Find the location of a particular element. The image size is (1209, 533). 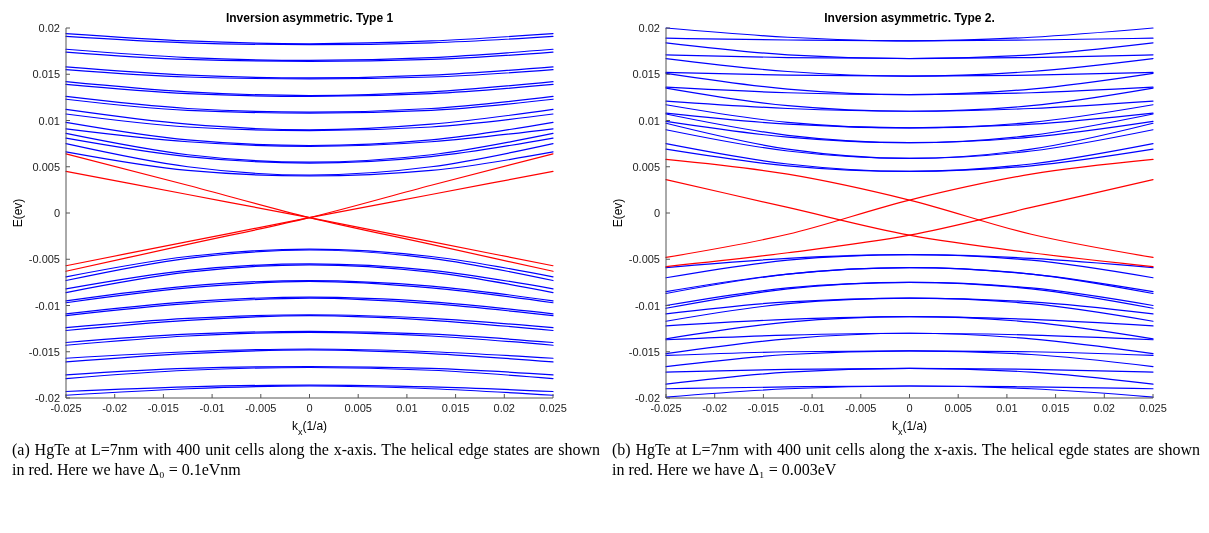

chart-title: Inversion asymmetric. Type 2. is located at coordinates (909, 18).